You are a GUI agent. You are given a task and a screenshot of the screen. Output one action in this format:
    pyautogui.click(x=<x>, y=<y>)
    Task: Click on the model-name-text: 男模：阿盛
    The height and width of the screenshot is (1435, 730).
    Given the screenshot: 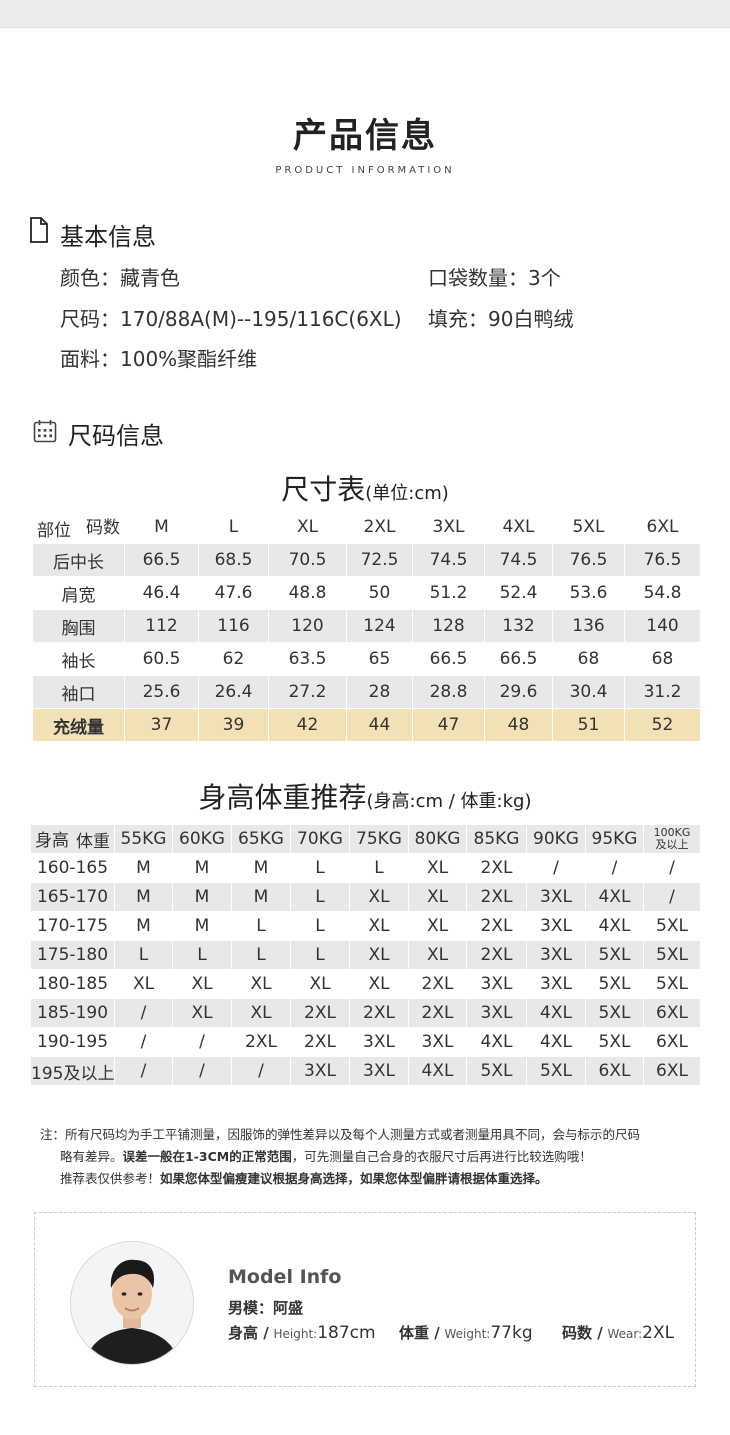 What is the action you would take?
    pyautogui.click(x=266, y=1308)
    